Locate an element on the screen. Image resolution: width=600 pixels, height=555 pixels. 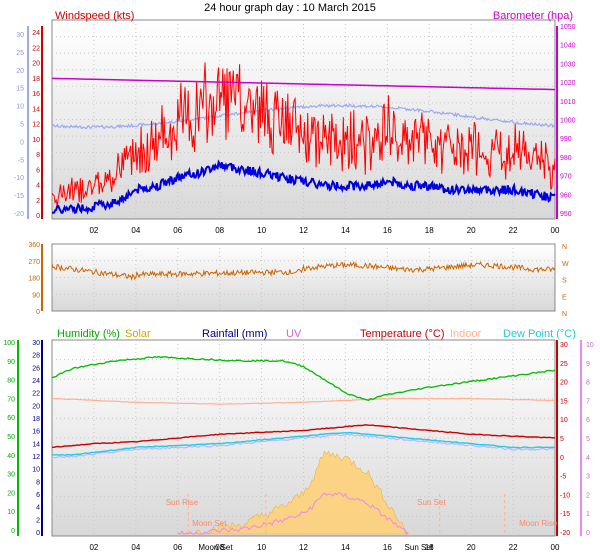
wind-left-tick: 5 is located at coordinates (22, 125).